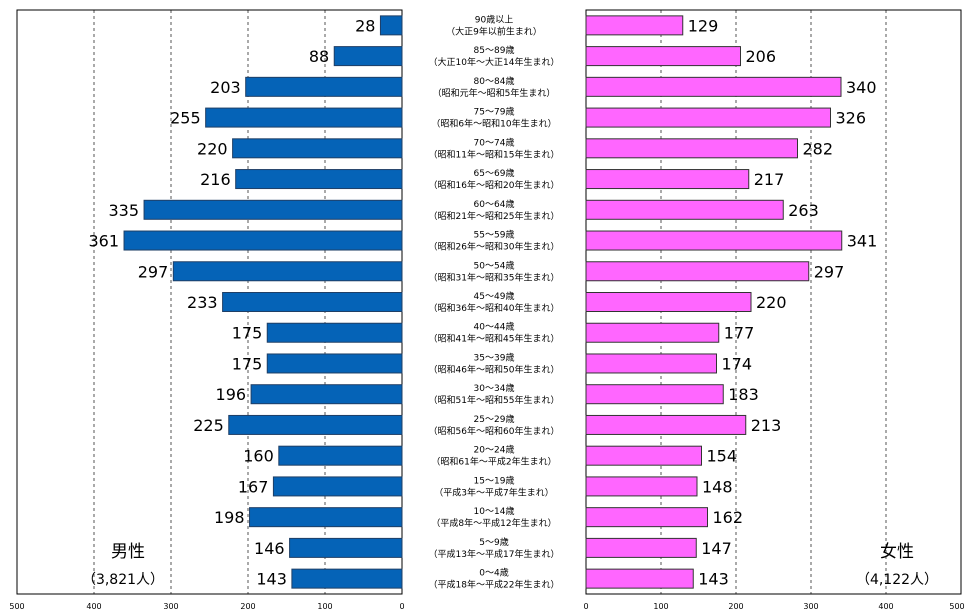 This screenshot has width=971, height=612. What do you see at coordinates (258, 456) in the screenshot?
I see `male-value-label: 160` at bounding box center [258, 456].